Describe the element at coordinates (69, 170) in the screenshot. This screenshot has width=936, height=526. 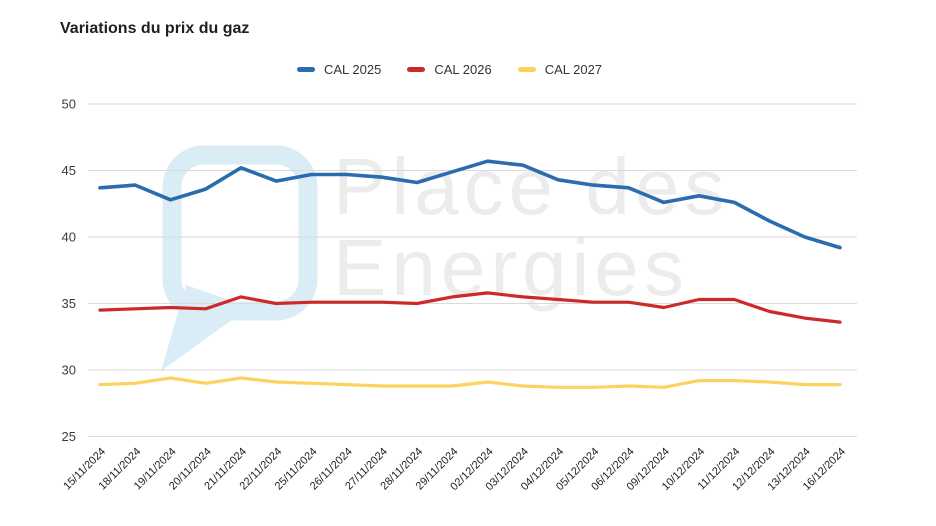
I see `y-axis-label-45: 45` at that location.